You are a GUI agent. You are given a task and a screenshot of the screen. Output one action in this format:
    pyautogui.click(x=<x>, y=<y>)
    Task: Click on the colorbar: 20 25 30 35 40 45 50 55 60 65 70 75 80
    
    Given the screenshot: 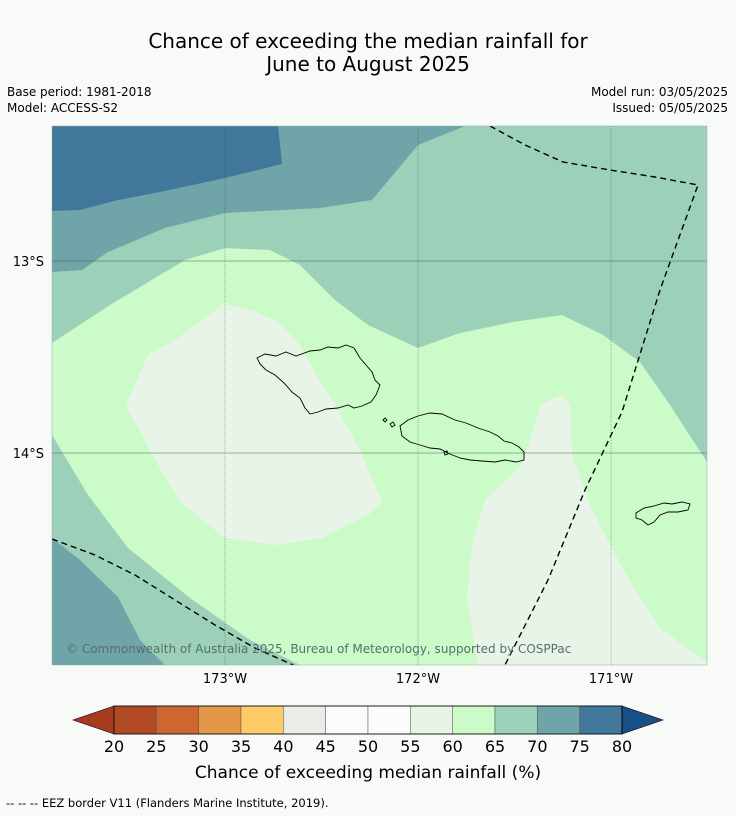 What is the action you would take?
    pyautogui.click(x=368, y=730)
    